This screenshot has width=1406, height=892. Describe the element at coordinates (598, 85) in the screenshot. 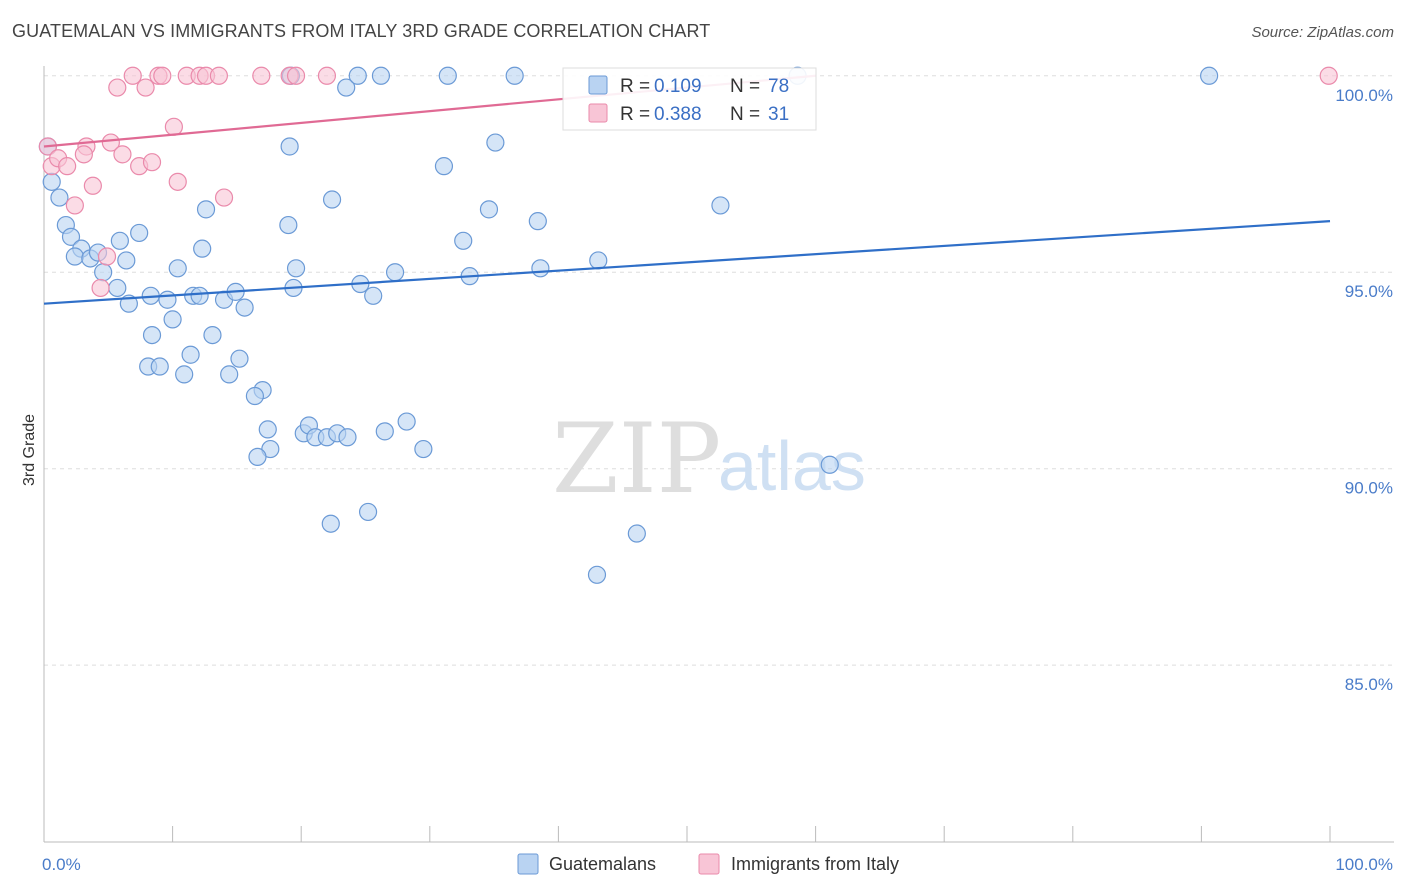

I see `stats-swatch-blue` at that location.